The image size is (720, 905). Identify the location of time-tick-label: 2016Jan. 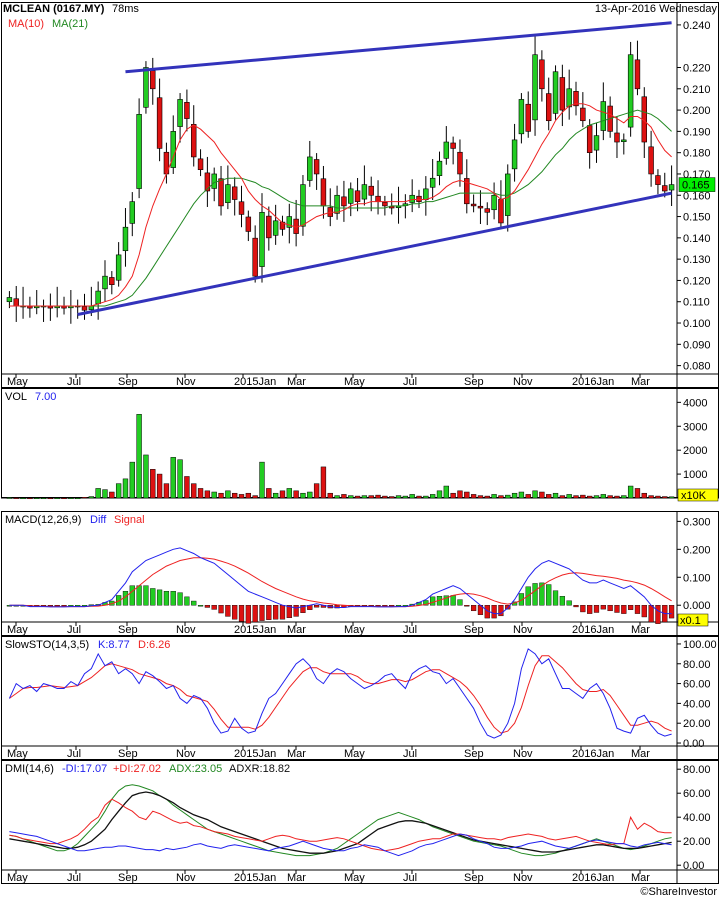
(593, 878).